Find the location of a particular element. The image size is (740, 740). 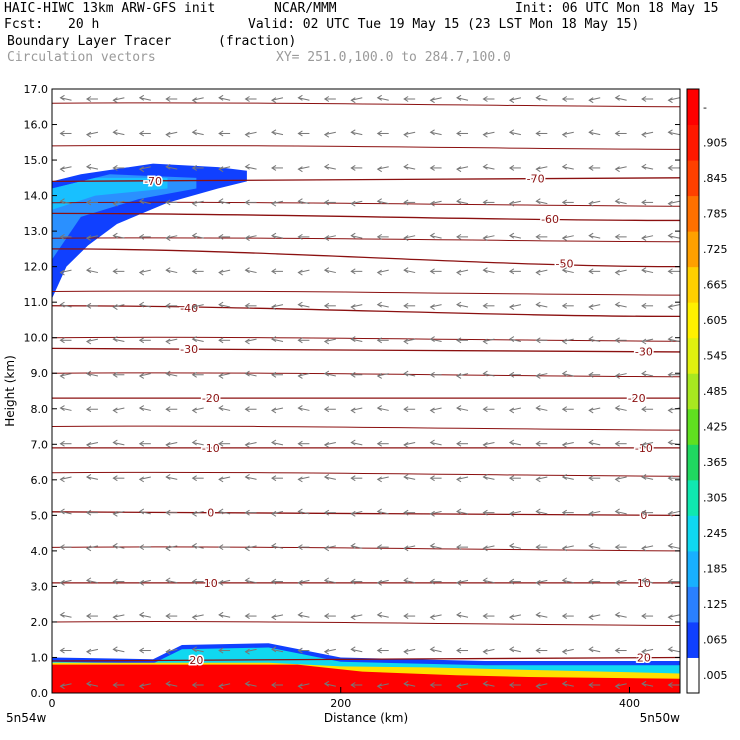

tracer-upper-inner is located at coordinates (110, 193).